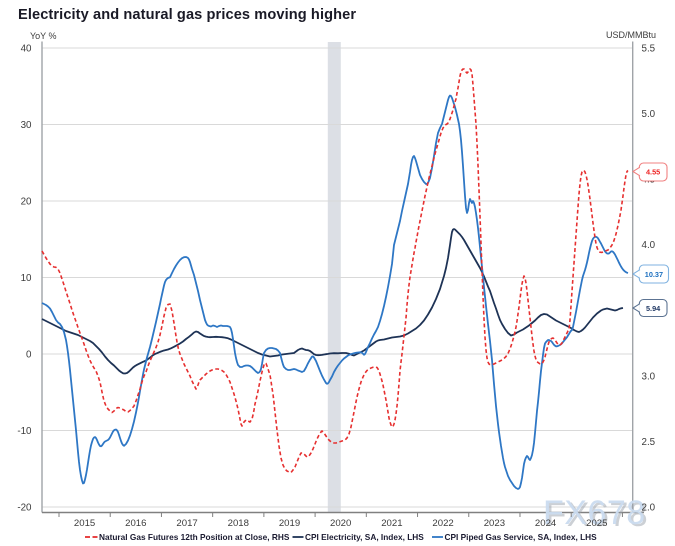  What do you see at coordinates (186, 523) in the screenshot?
I see `svg-text: 2017` at bounding box center [186, 523].